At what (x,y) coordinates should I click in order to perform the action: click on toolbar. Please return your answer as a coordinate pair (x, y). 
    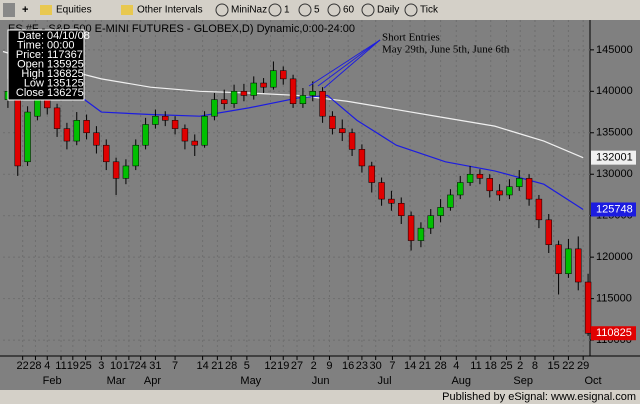
    Looking at the image, I should click on (320, 10).